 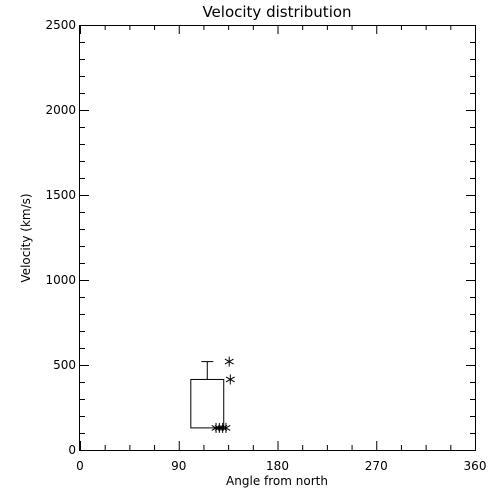 What do you see at coordinates (26, 237) in the screenshot?
I see `y-axis-title: Velocity (km/s)` at bounding box center [26, 237].